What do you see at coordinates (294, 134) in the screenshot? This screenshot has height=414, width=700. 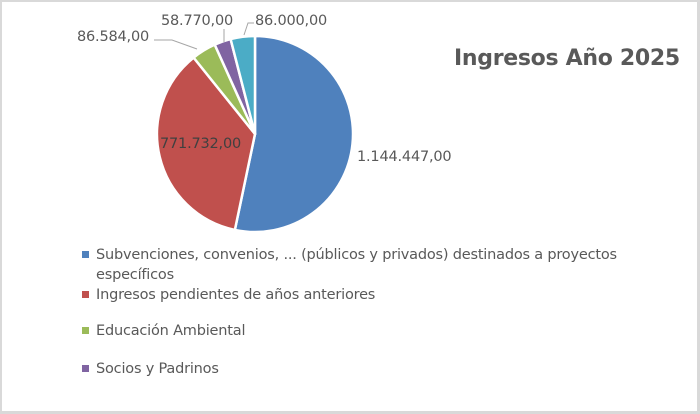 I see `pie-slice-subvenciones` at bounding box center [294, 134].